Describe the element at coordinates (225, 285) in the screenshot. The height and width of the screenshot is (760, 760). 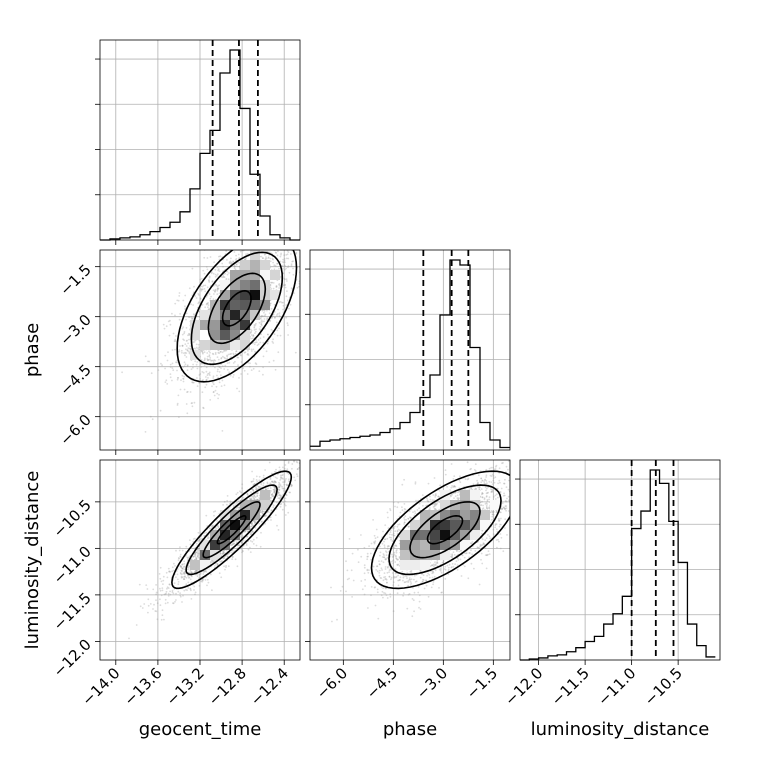
I see `density-cell` at that location.